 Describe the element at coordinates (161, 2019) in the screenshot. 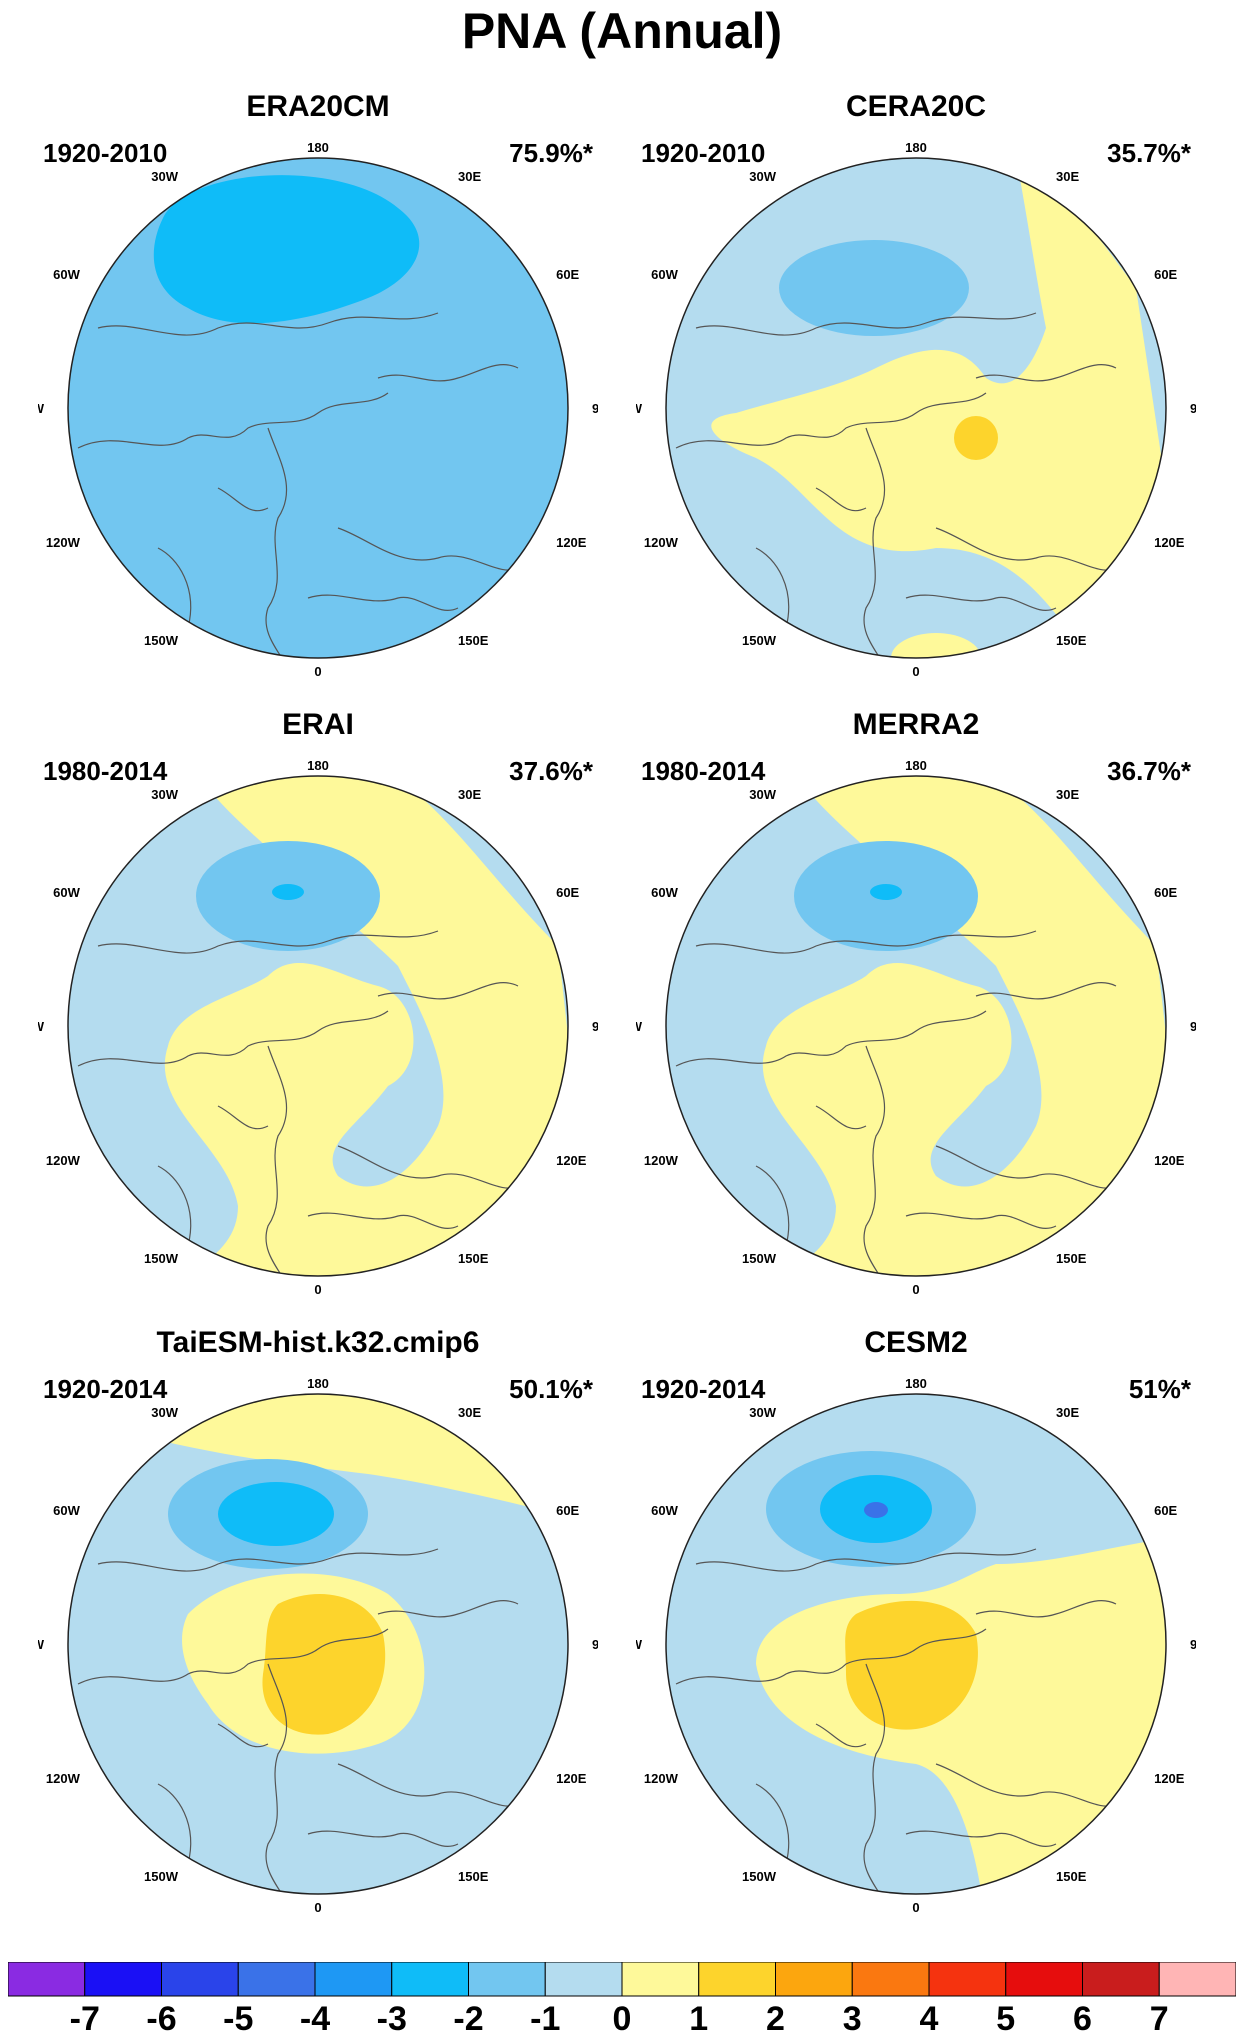

I see `colorbar-tick-label: -6` at that location.